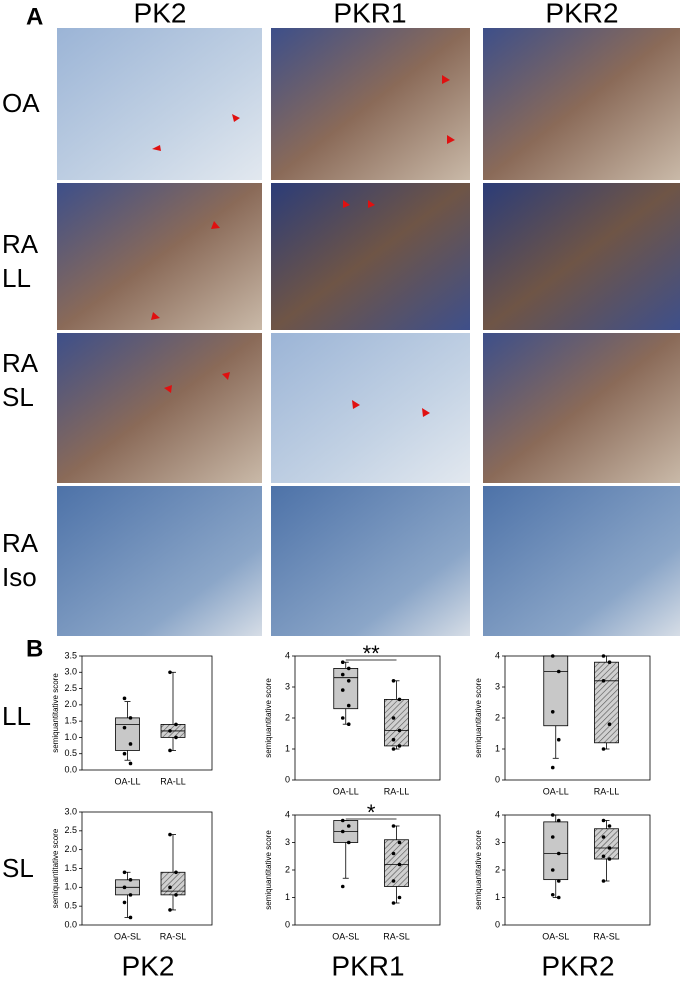 The width and height of the screenshot is (685, 989). What do you see at coordinates (70, 924) in the screenshot?
I see `y-tick-label: 0.0` at bounding box center [70, 924].